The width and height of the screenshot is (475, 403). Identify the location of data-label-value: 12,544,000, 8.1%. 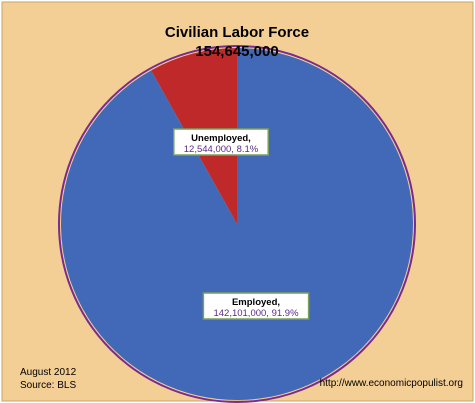
(221, 149).